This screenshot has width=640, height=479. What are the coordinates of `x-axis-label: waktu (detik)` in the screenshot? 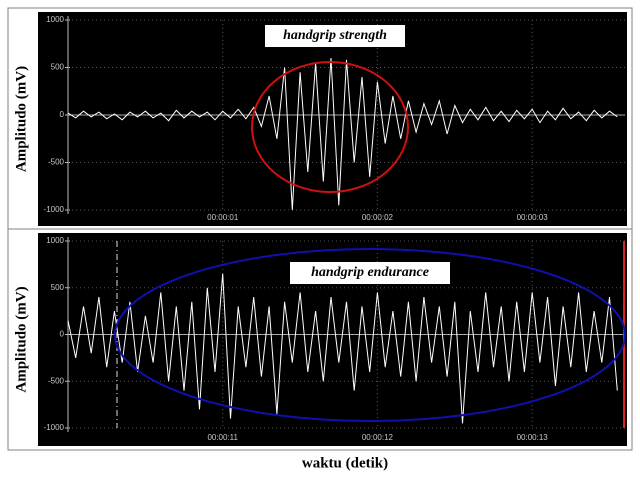 It's located at (345, 463).